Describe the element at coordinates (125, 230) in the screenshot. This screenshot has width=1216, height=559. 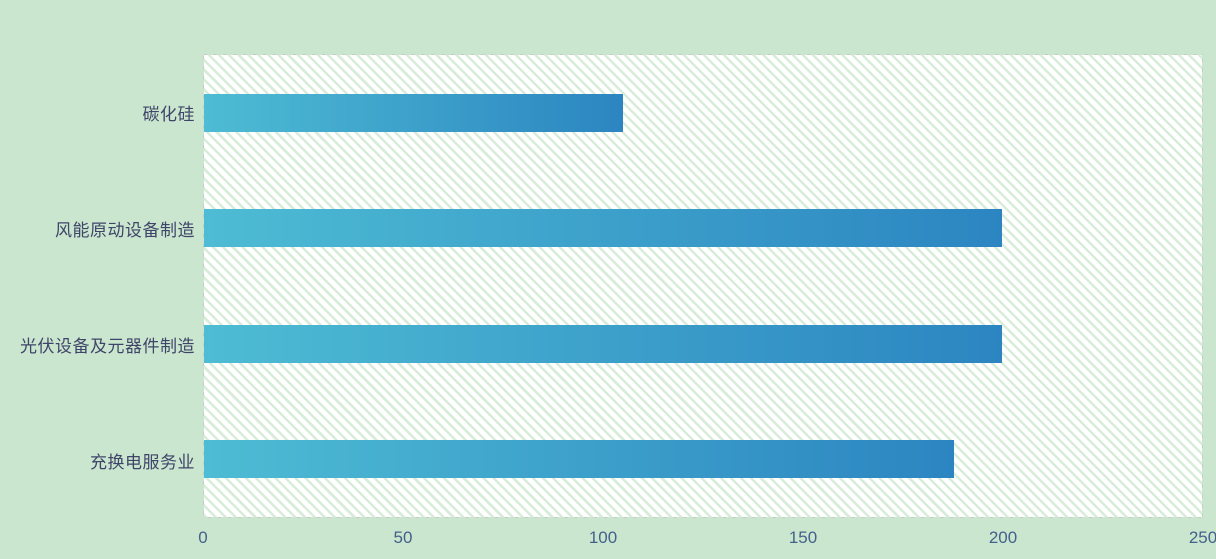
I see `category-label: 风能原动设备制造` at that location.